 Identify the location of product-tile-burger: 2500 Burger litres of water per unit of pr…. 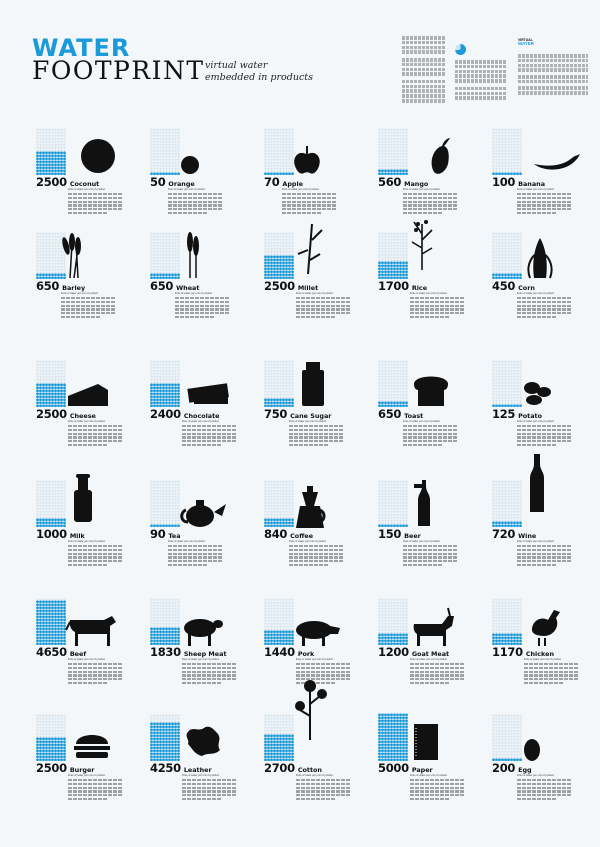
(90, 770).